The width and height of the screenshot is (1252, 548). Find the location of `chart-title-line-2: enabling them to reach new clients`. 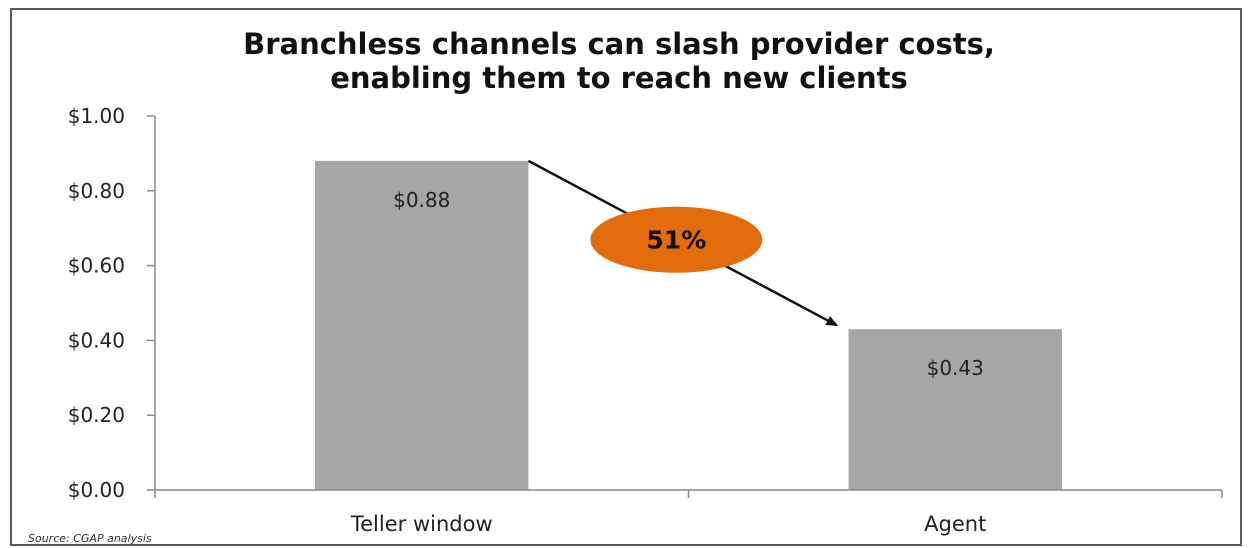

chart-title-line-2: enabling them to reach new clients is located at coordinates (619, 78).